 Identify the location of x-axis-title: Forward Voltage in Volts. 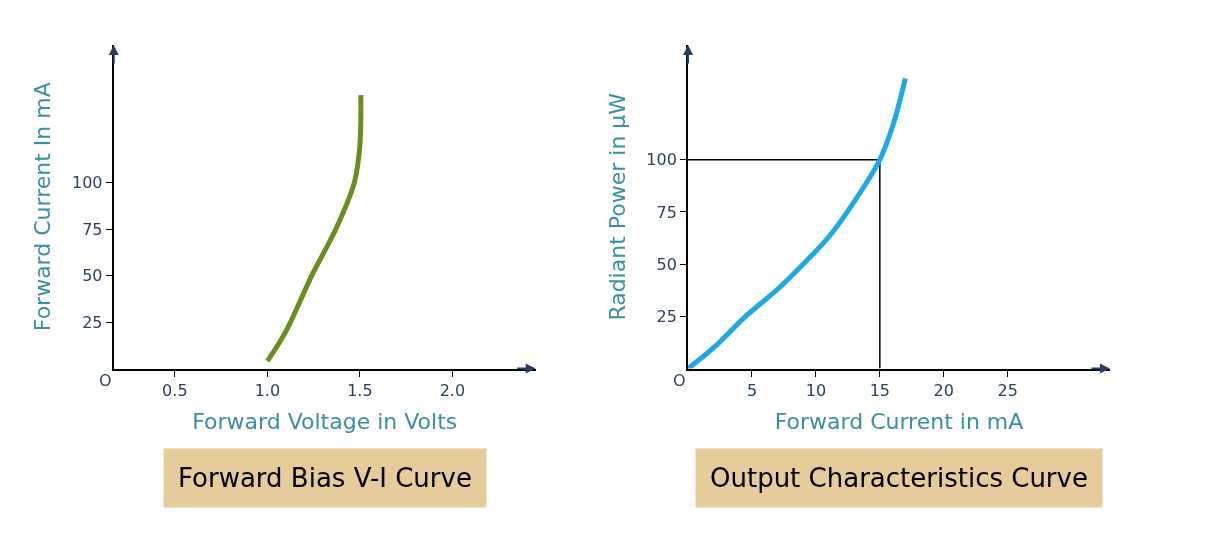
(325, 422).